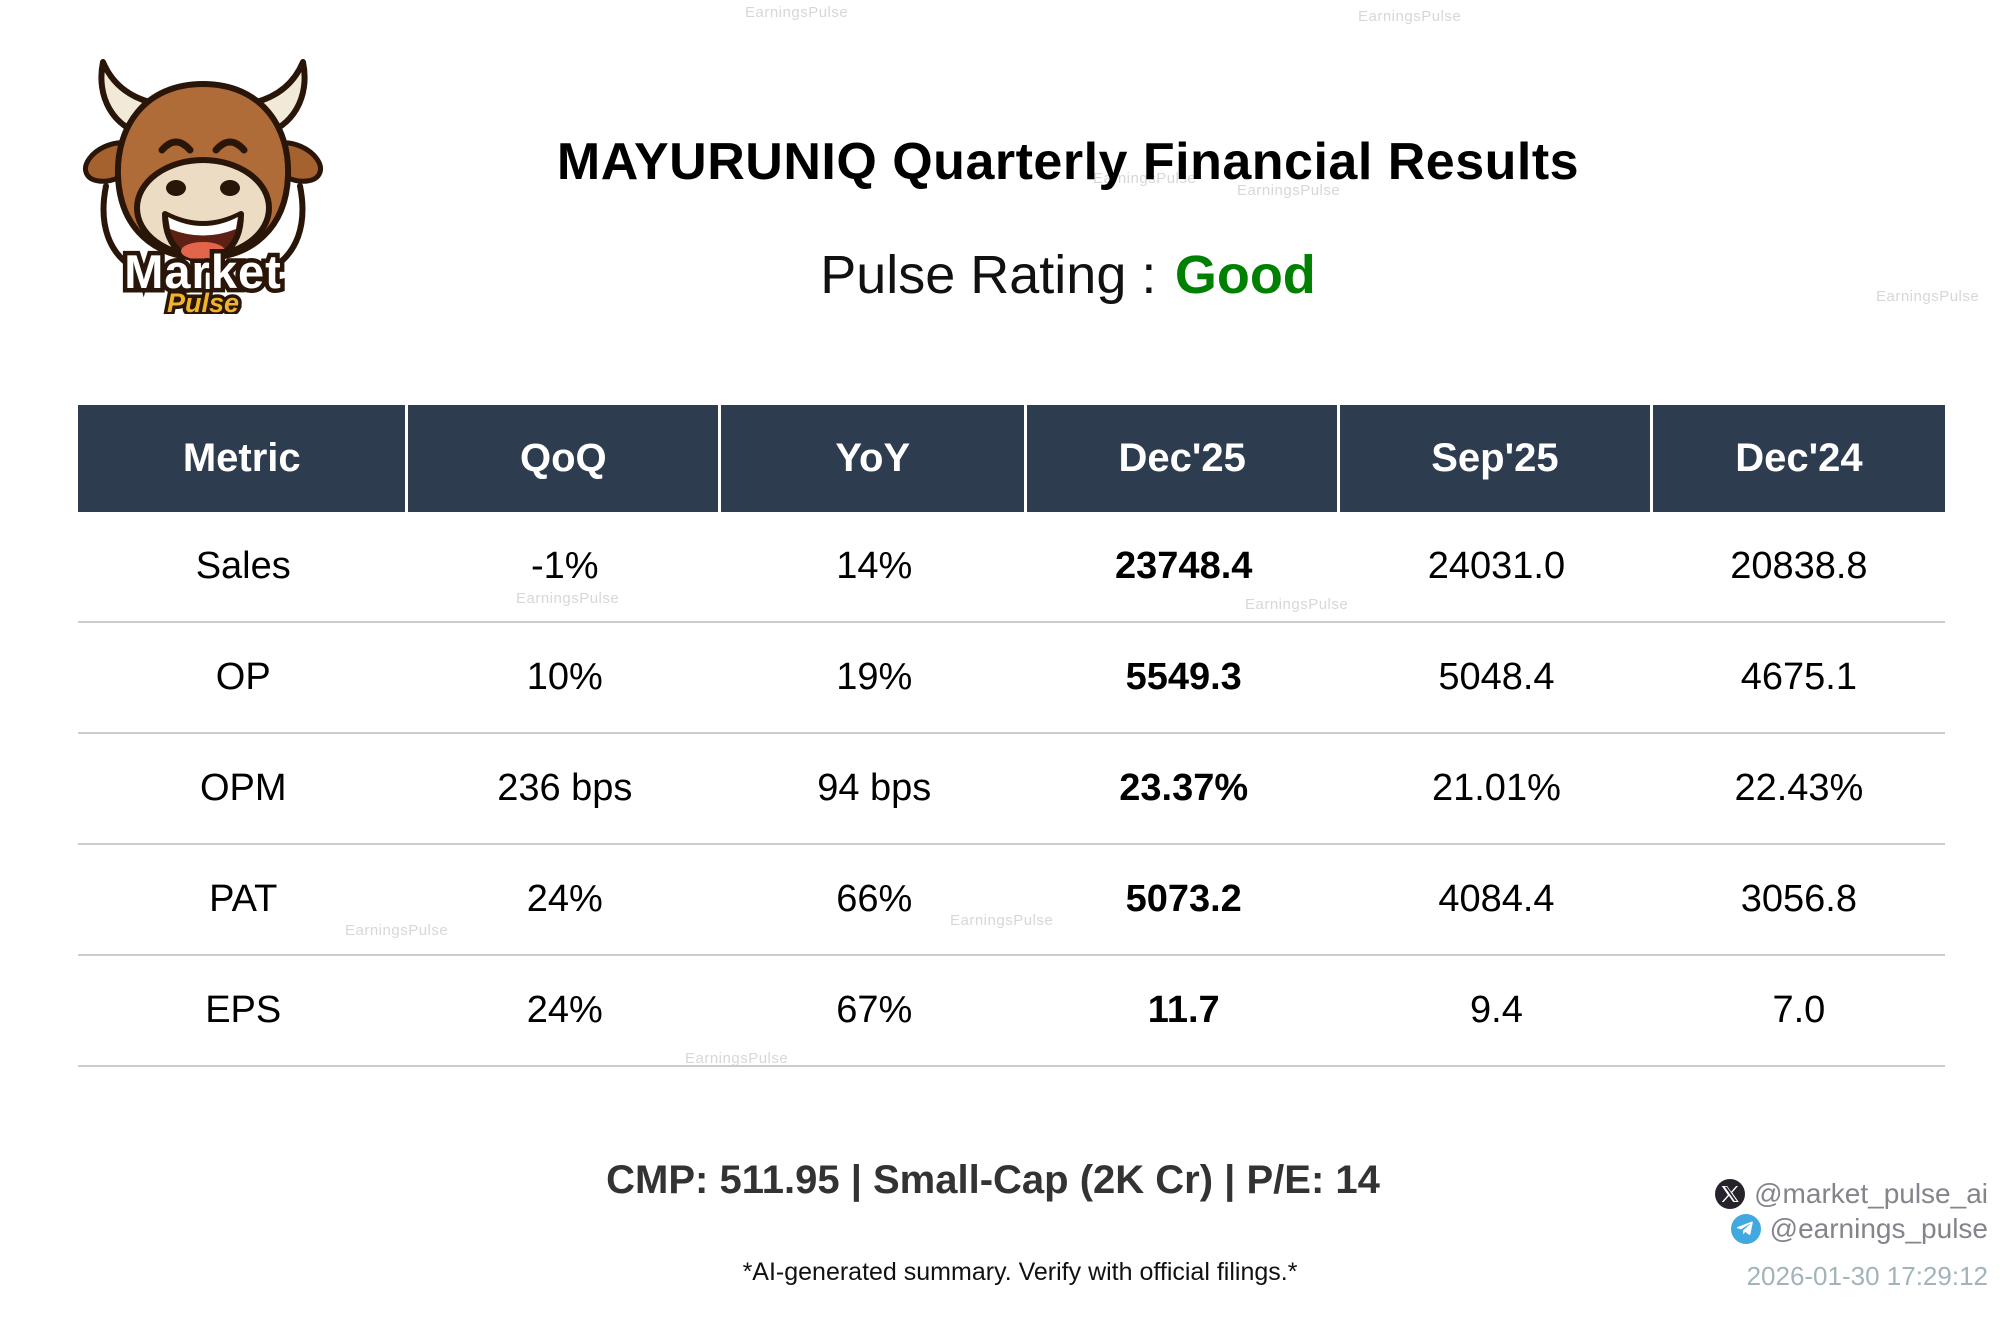 This screenshot has width=2016, height=1318. Describe the element at coordinates (565, 458) in the screenshot. I see `column-header-qoq: QoQ` at that location.